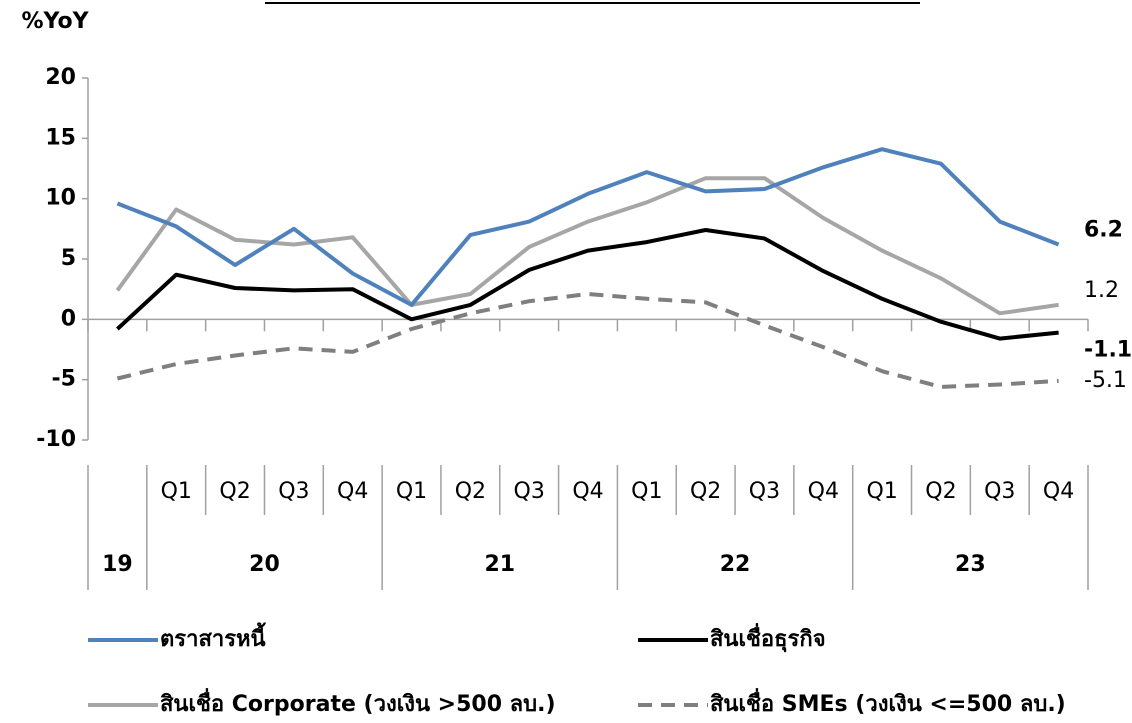 This screenshot has height=723, width=1132. What do you see at coordinates (60, 198) in the screenshot?
I see `y-tick-label: 10` at bounding box center [60, 198].